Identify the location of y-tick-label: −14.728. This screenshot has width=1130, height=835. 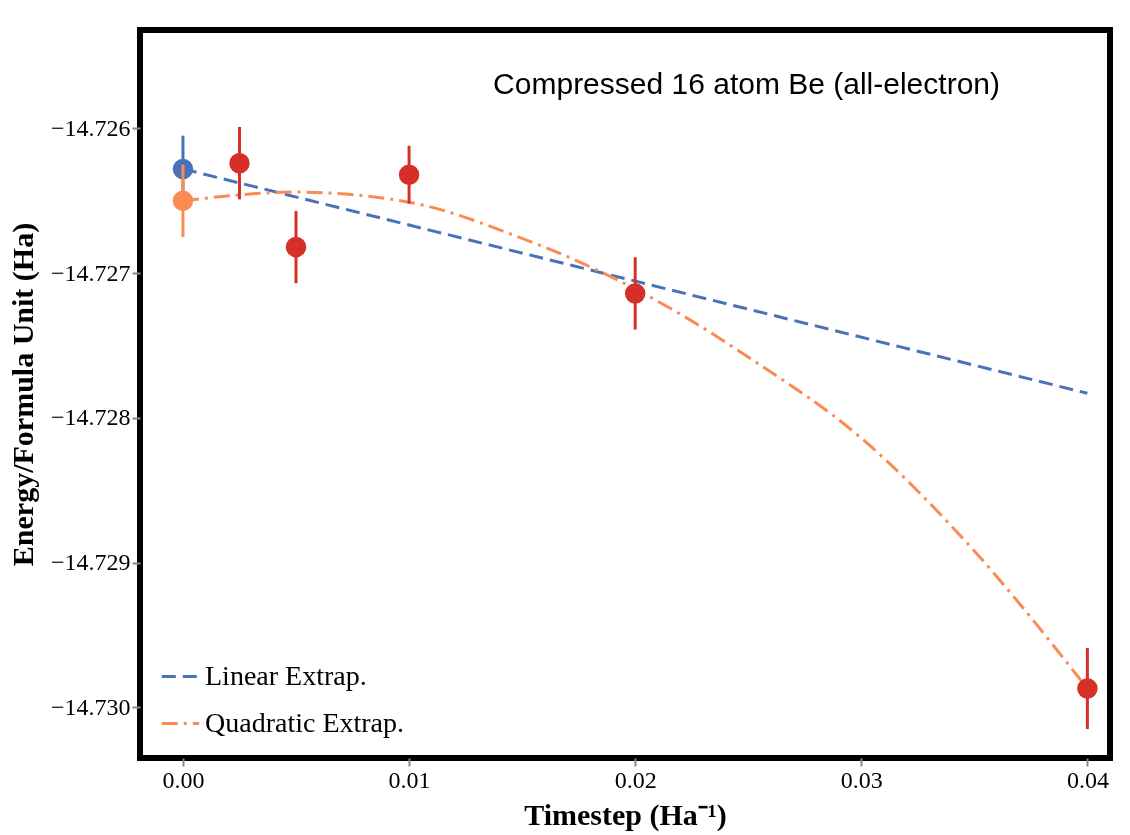
(90, 417).